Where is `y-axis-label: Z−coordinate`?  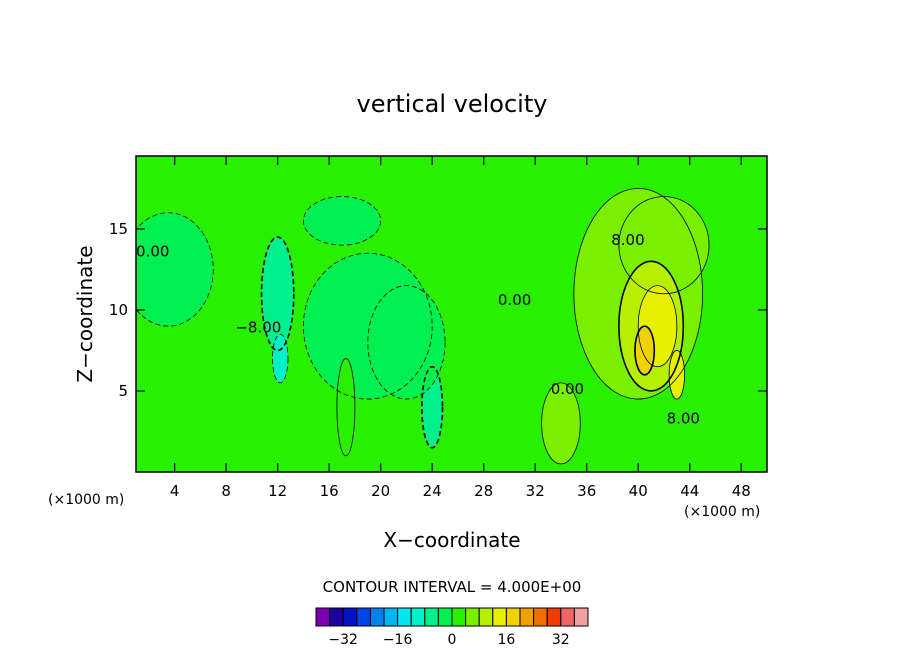 y-axis-label: Z−coordinate is located at coordinates (85, 313).